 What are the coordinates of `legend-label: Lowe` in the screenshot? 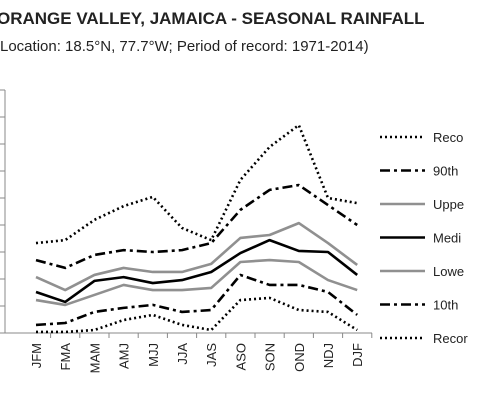 It's located at (448, 271).